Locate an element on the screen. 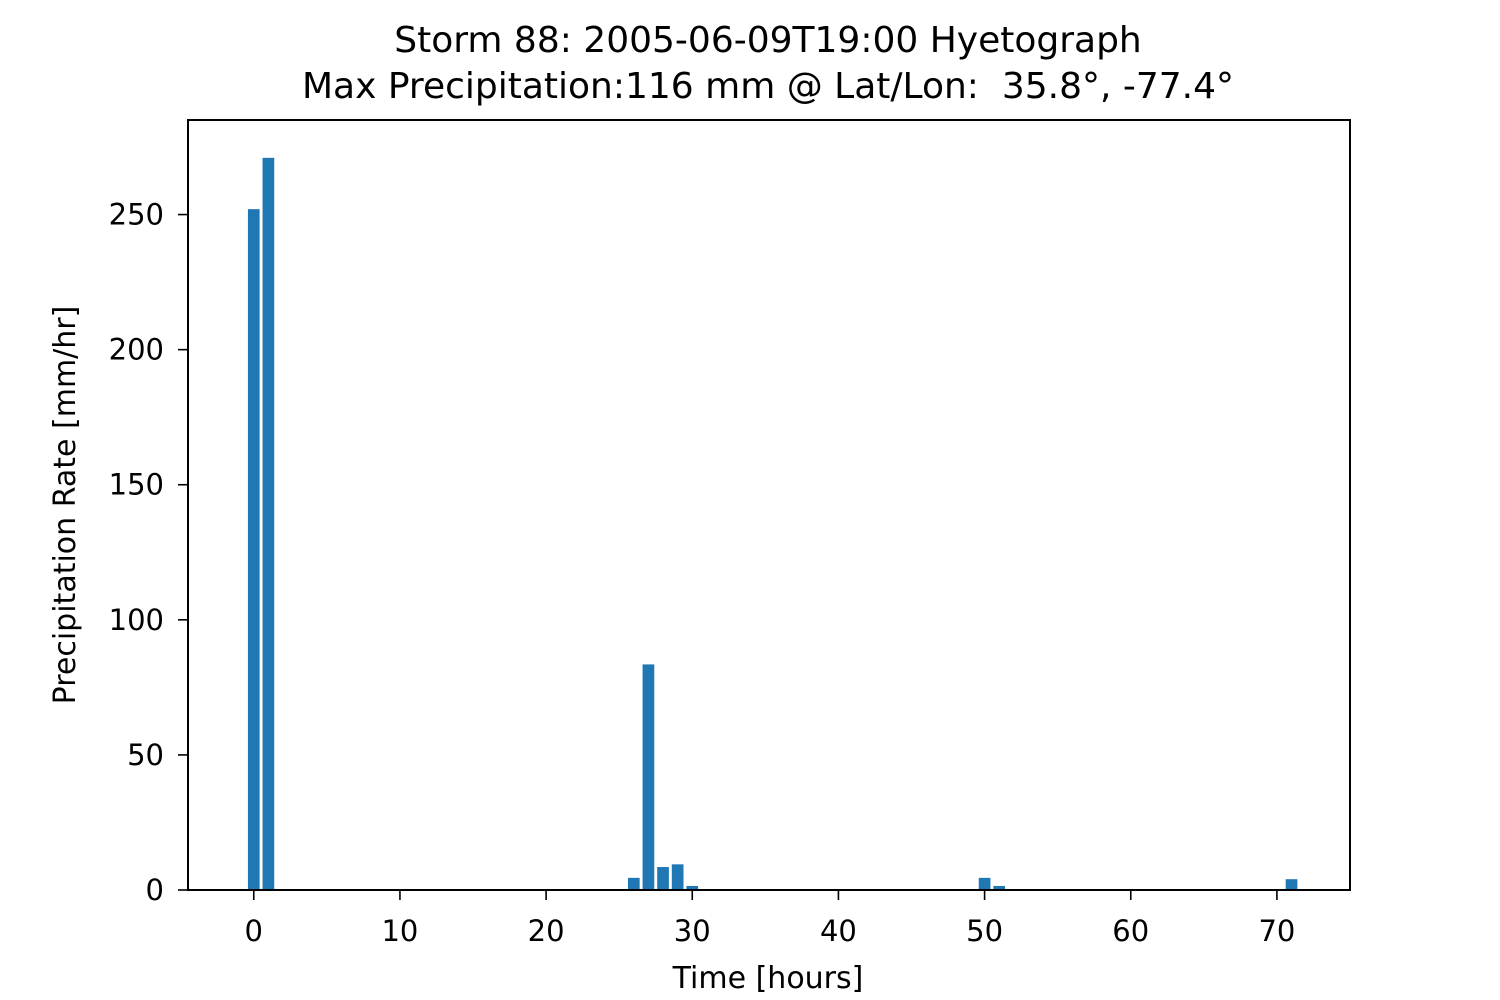  x-tick-label: 50 is located at coordinates (984, 931).